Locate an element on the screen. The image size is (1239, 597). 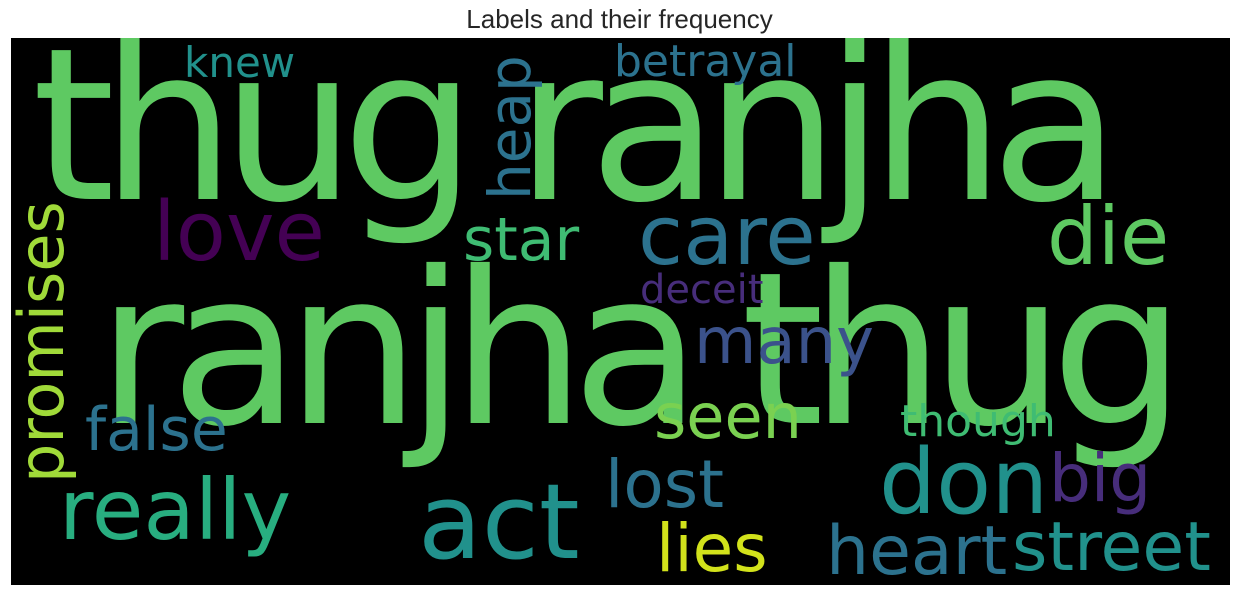
word-love: love is located at coordinates (239, 232).